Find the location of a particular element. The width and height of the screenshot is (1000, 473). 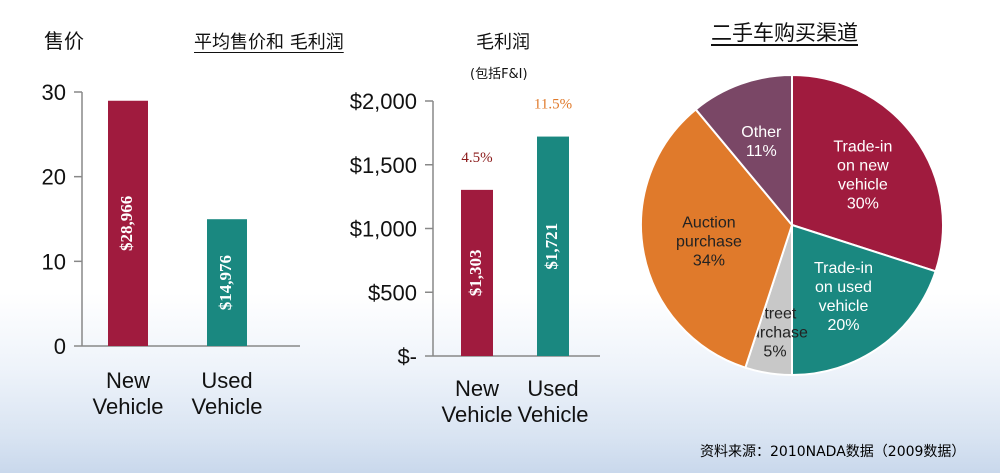

y-tick-label: 20 is located at coordinates (54, 177).